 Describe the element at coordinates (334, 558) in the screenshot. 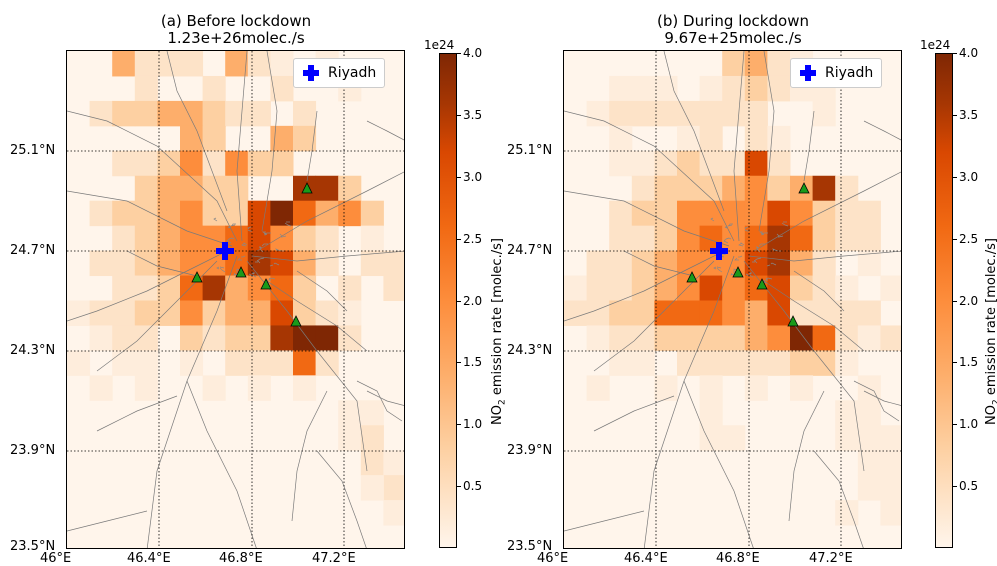

I see `panel-a-xtick: 47.2°E` at that location.